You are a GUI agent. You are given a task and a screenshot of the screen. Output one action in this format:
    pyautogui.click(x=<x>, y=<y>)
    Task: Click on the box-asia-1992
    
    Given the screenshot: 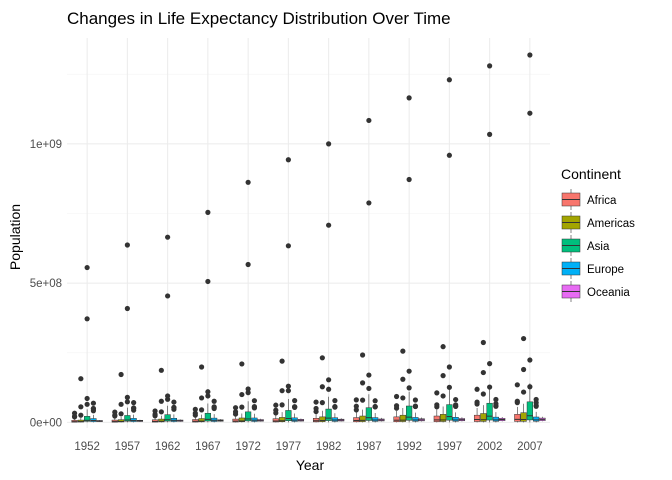 What is the action you would take?
    pyautogui.click(x=409, y=259)
    